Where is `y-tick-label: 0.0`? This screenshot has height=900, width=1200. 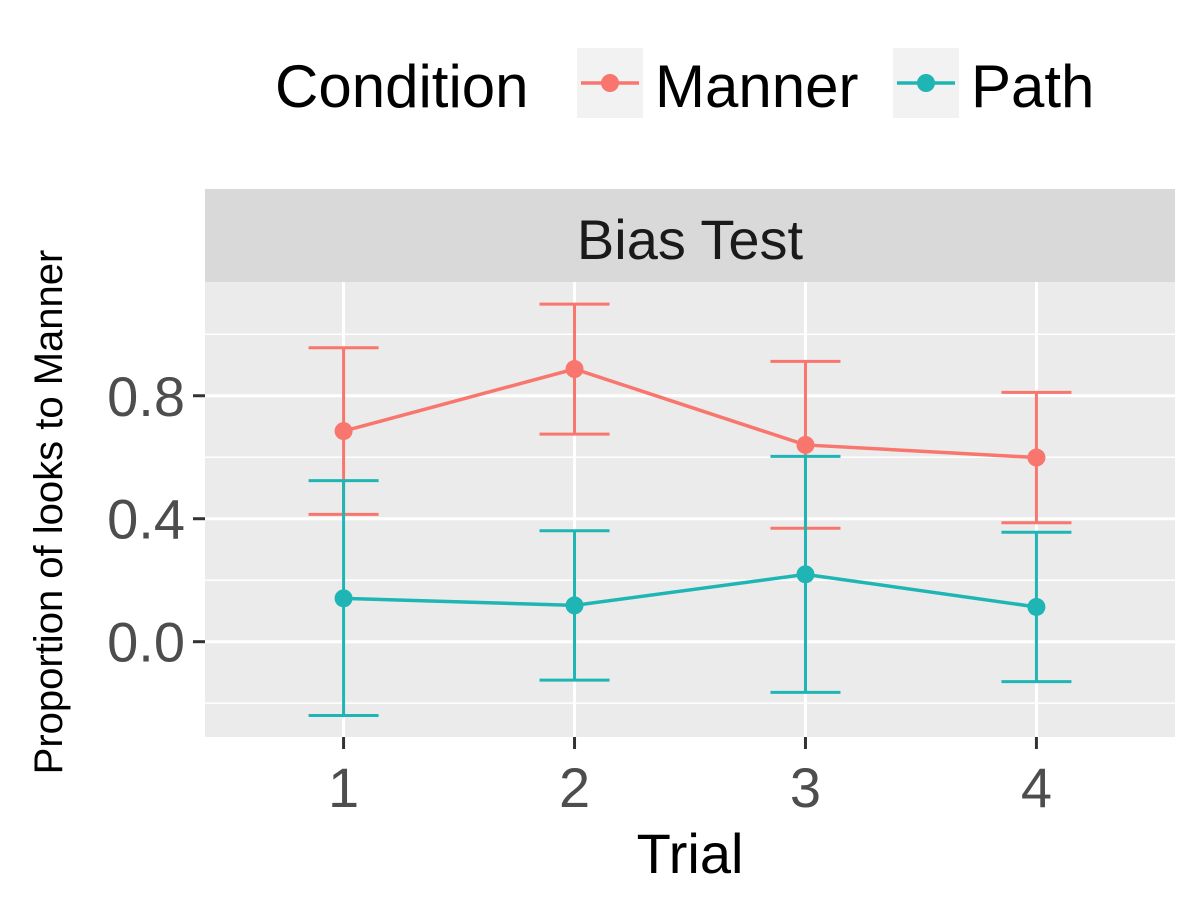
y-tick-label: 0.0 is located at coordinates (146, 642).